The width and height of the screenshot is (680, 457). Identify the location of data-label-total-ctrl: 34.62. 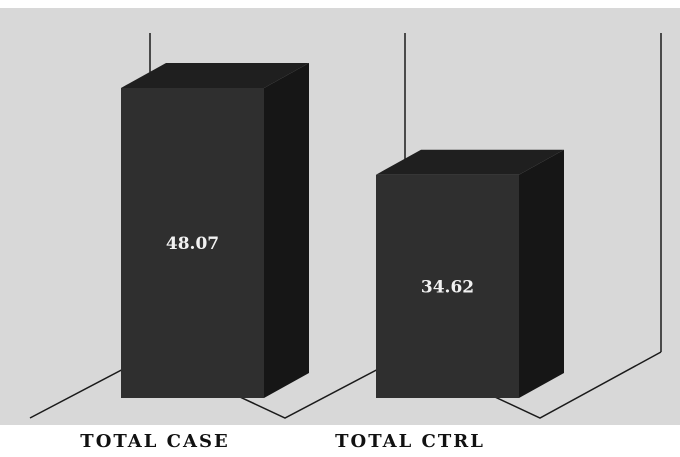
(447, 287).